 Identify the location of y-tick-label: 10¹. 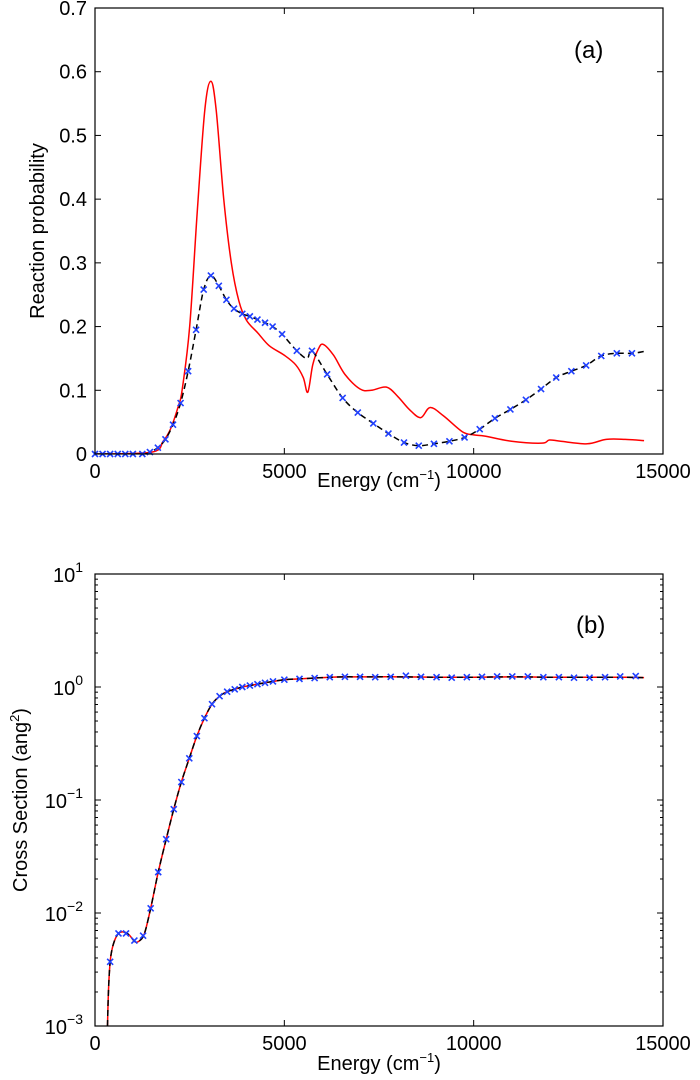
(68, 573).